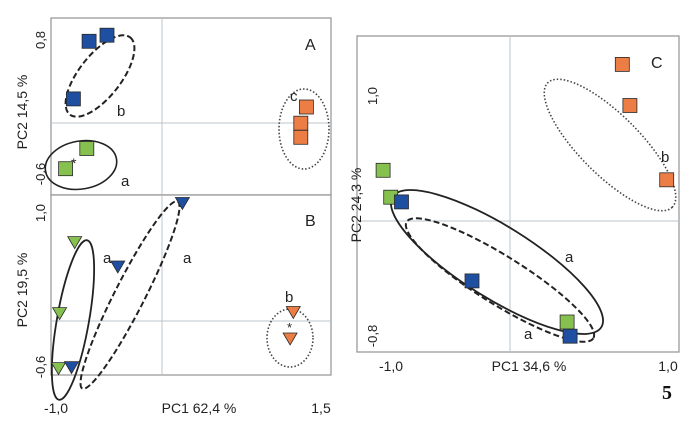 Image resolution: width=684 pixels, height=423 pixels. Describe the element at coordinates (529, 366) in the screenshot. I see `panel-c-xlabel: PC1 34,6 %` at that location.